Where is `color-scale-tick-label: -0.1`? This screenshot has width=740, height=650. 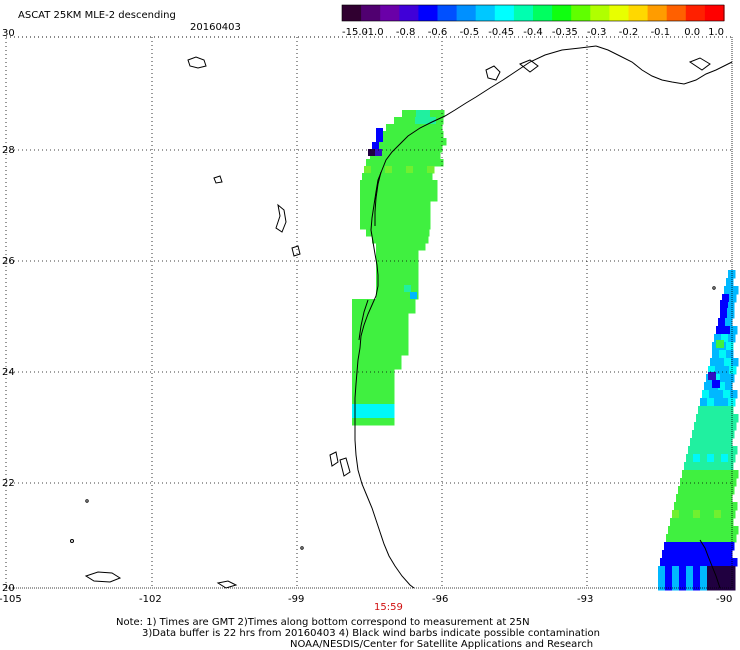 color-scale-tick-label: -0.1 is located at coordinates (661, 32).